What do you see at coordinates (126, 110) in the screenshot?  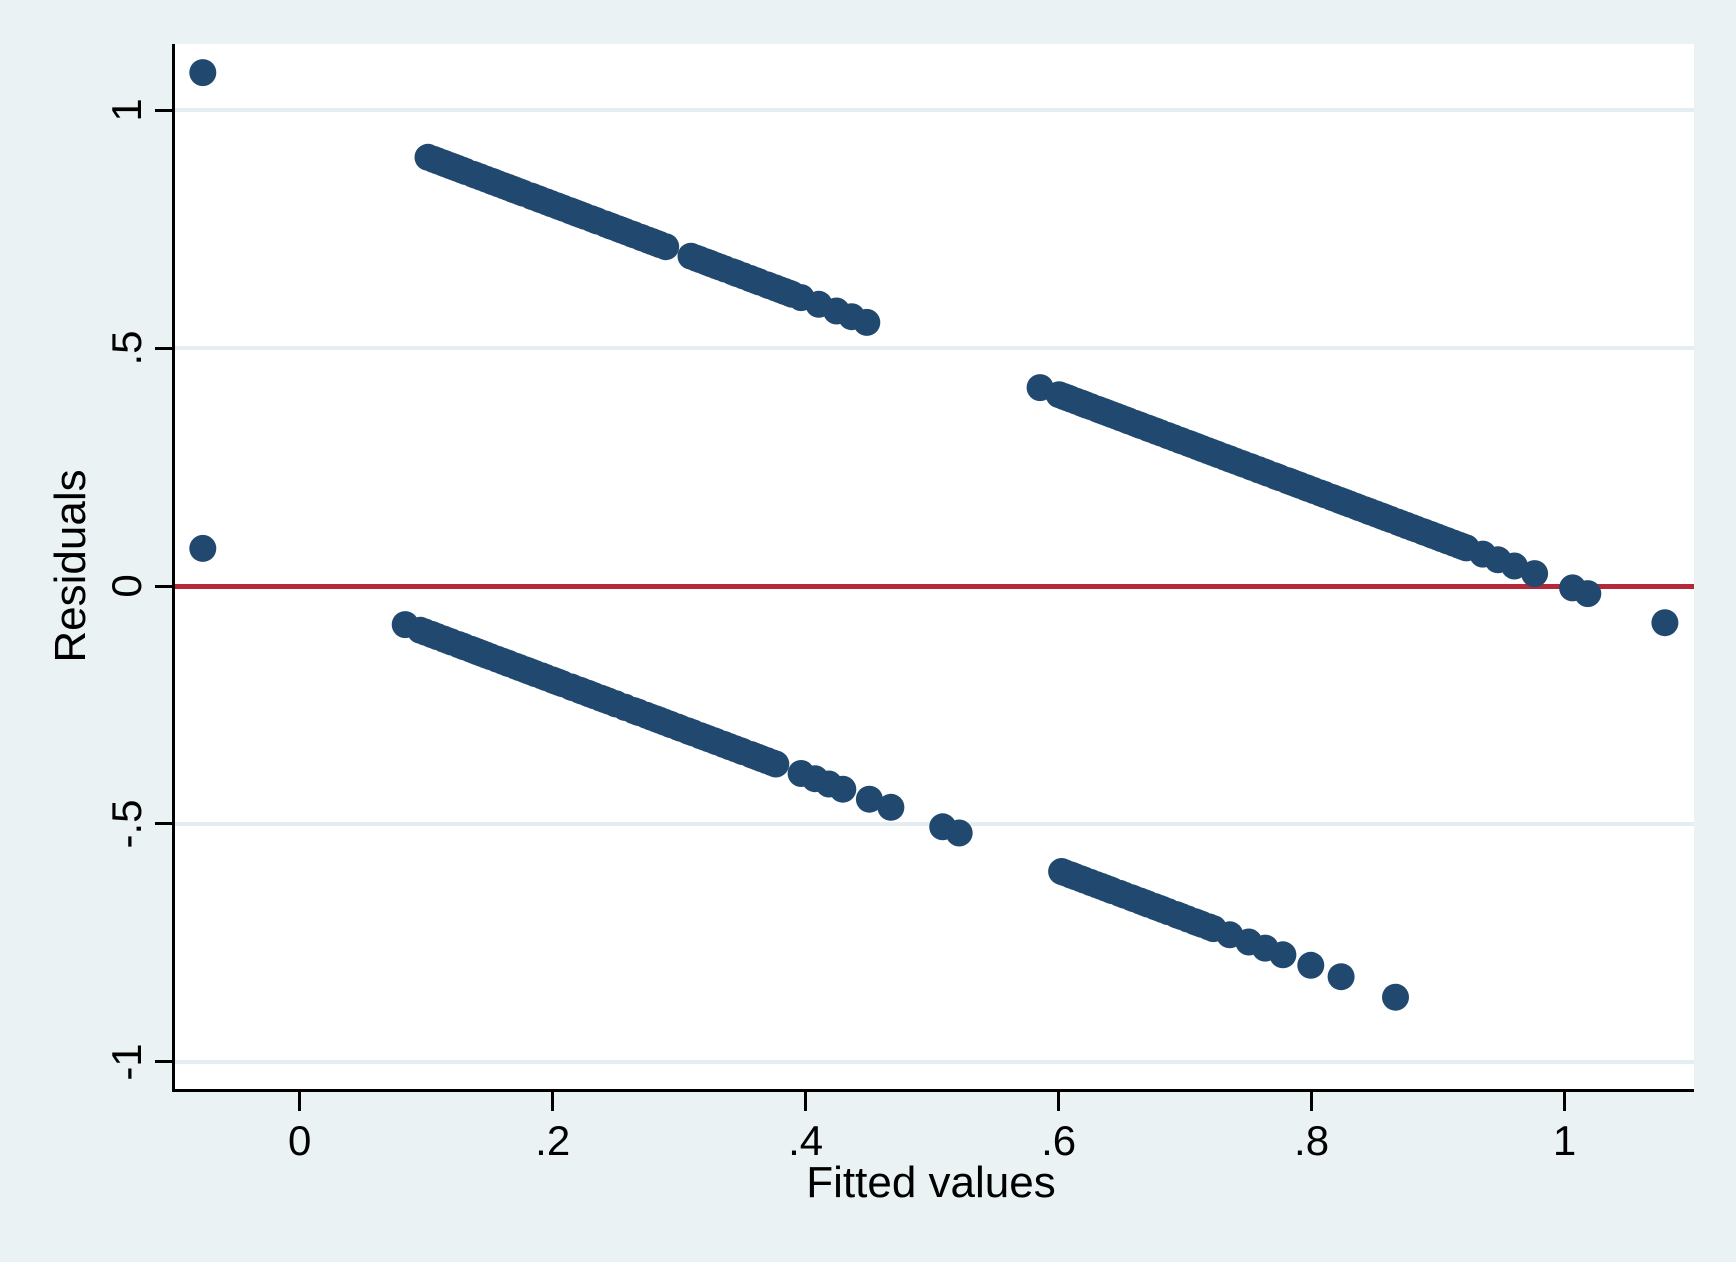 I see `y-tick-label: 1` at bounding box center [126, 110].